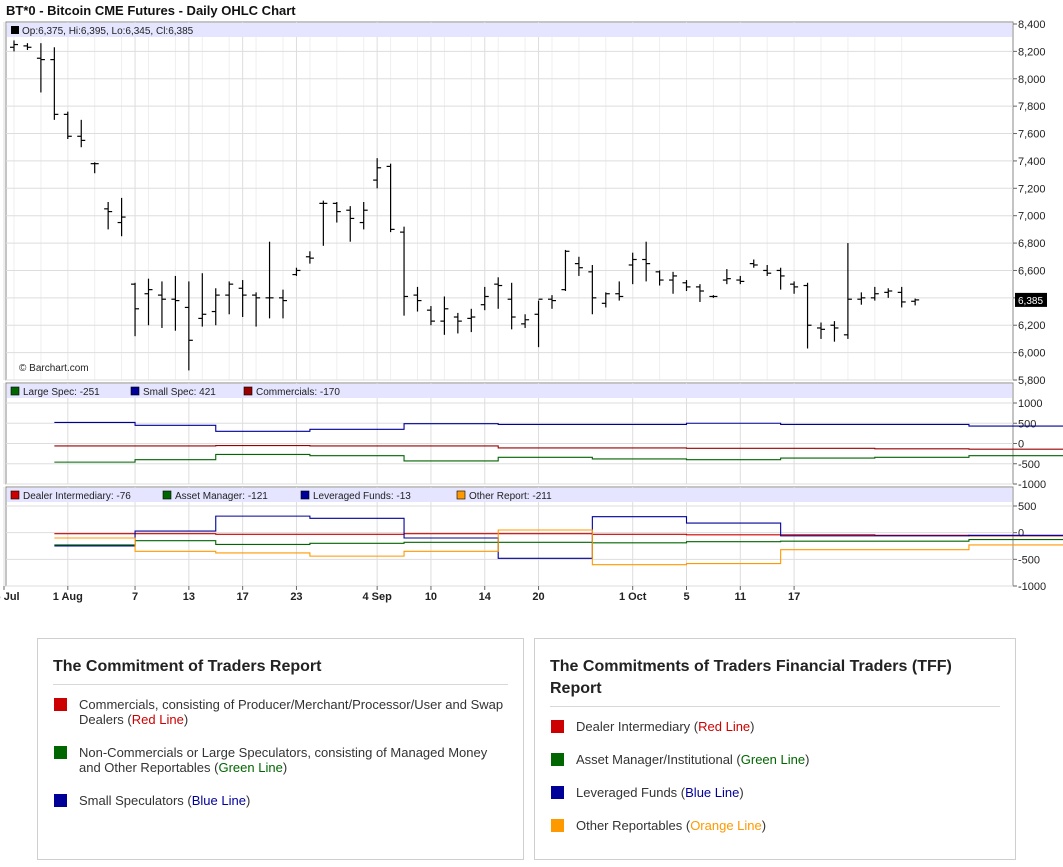 Image resolution: width=1063 pixels, height=867 pixels. I want to click on last-price-label: 6,385, so click(1030, 301).